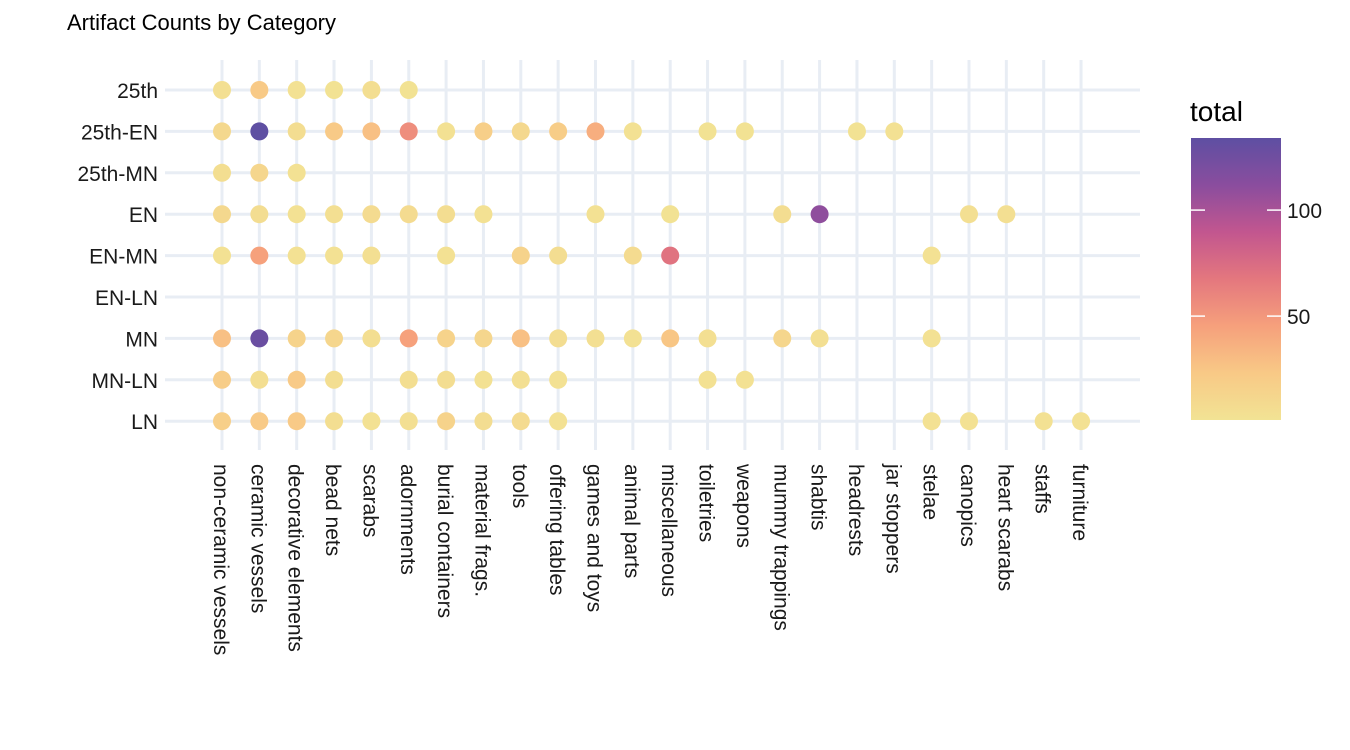 This screenshot has height=750, width=1350. What do you see at coordinates (818, 497) in the screenshot?
I see `x-tick-label: shabtis` at bounding box center [818, 497].